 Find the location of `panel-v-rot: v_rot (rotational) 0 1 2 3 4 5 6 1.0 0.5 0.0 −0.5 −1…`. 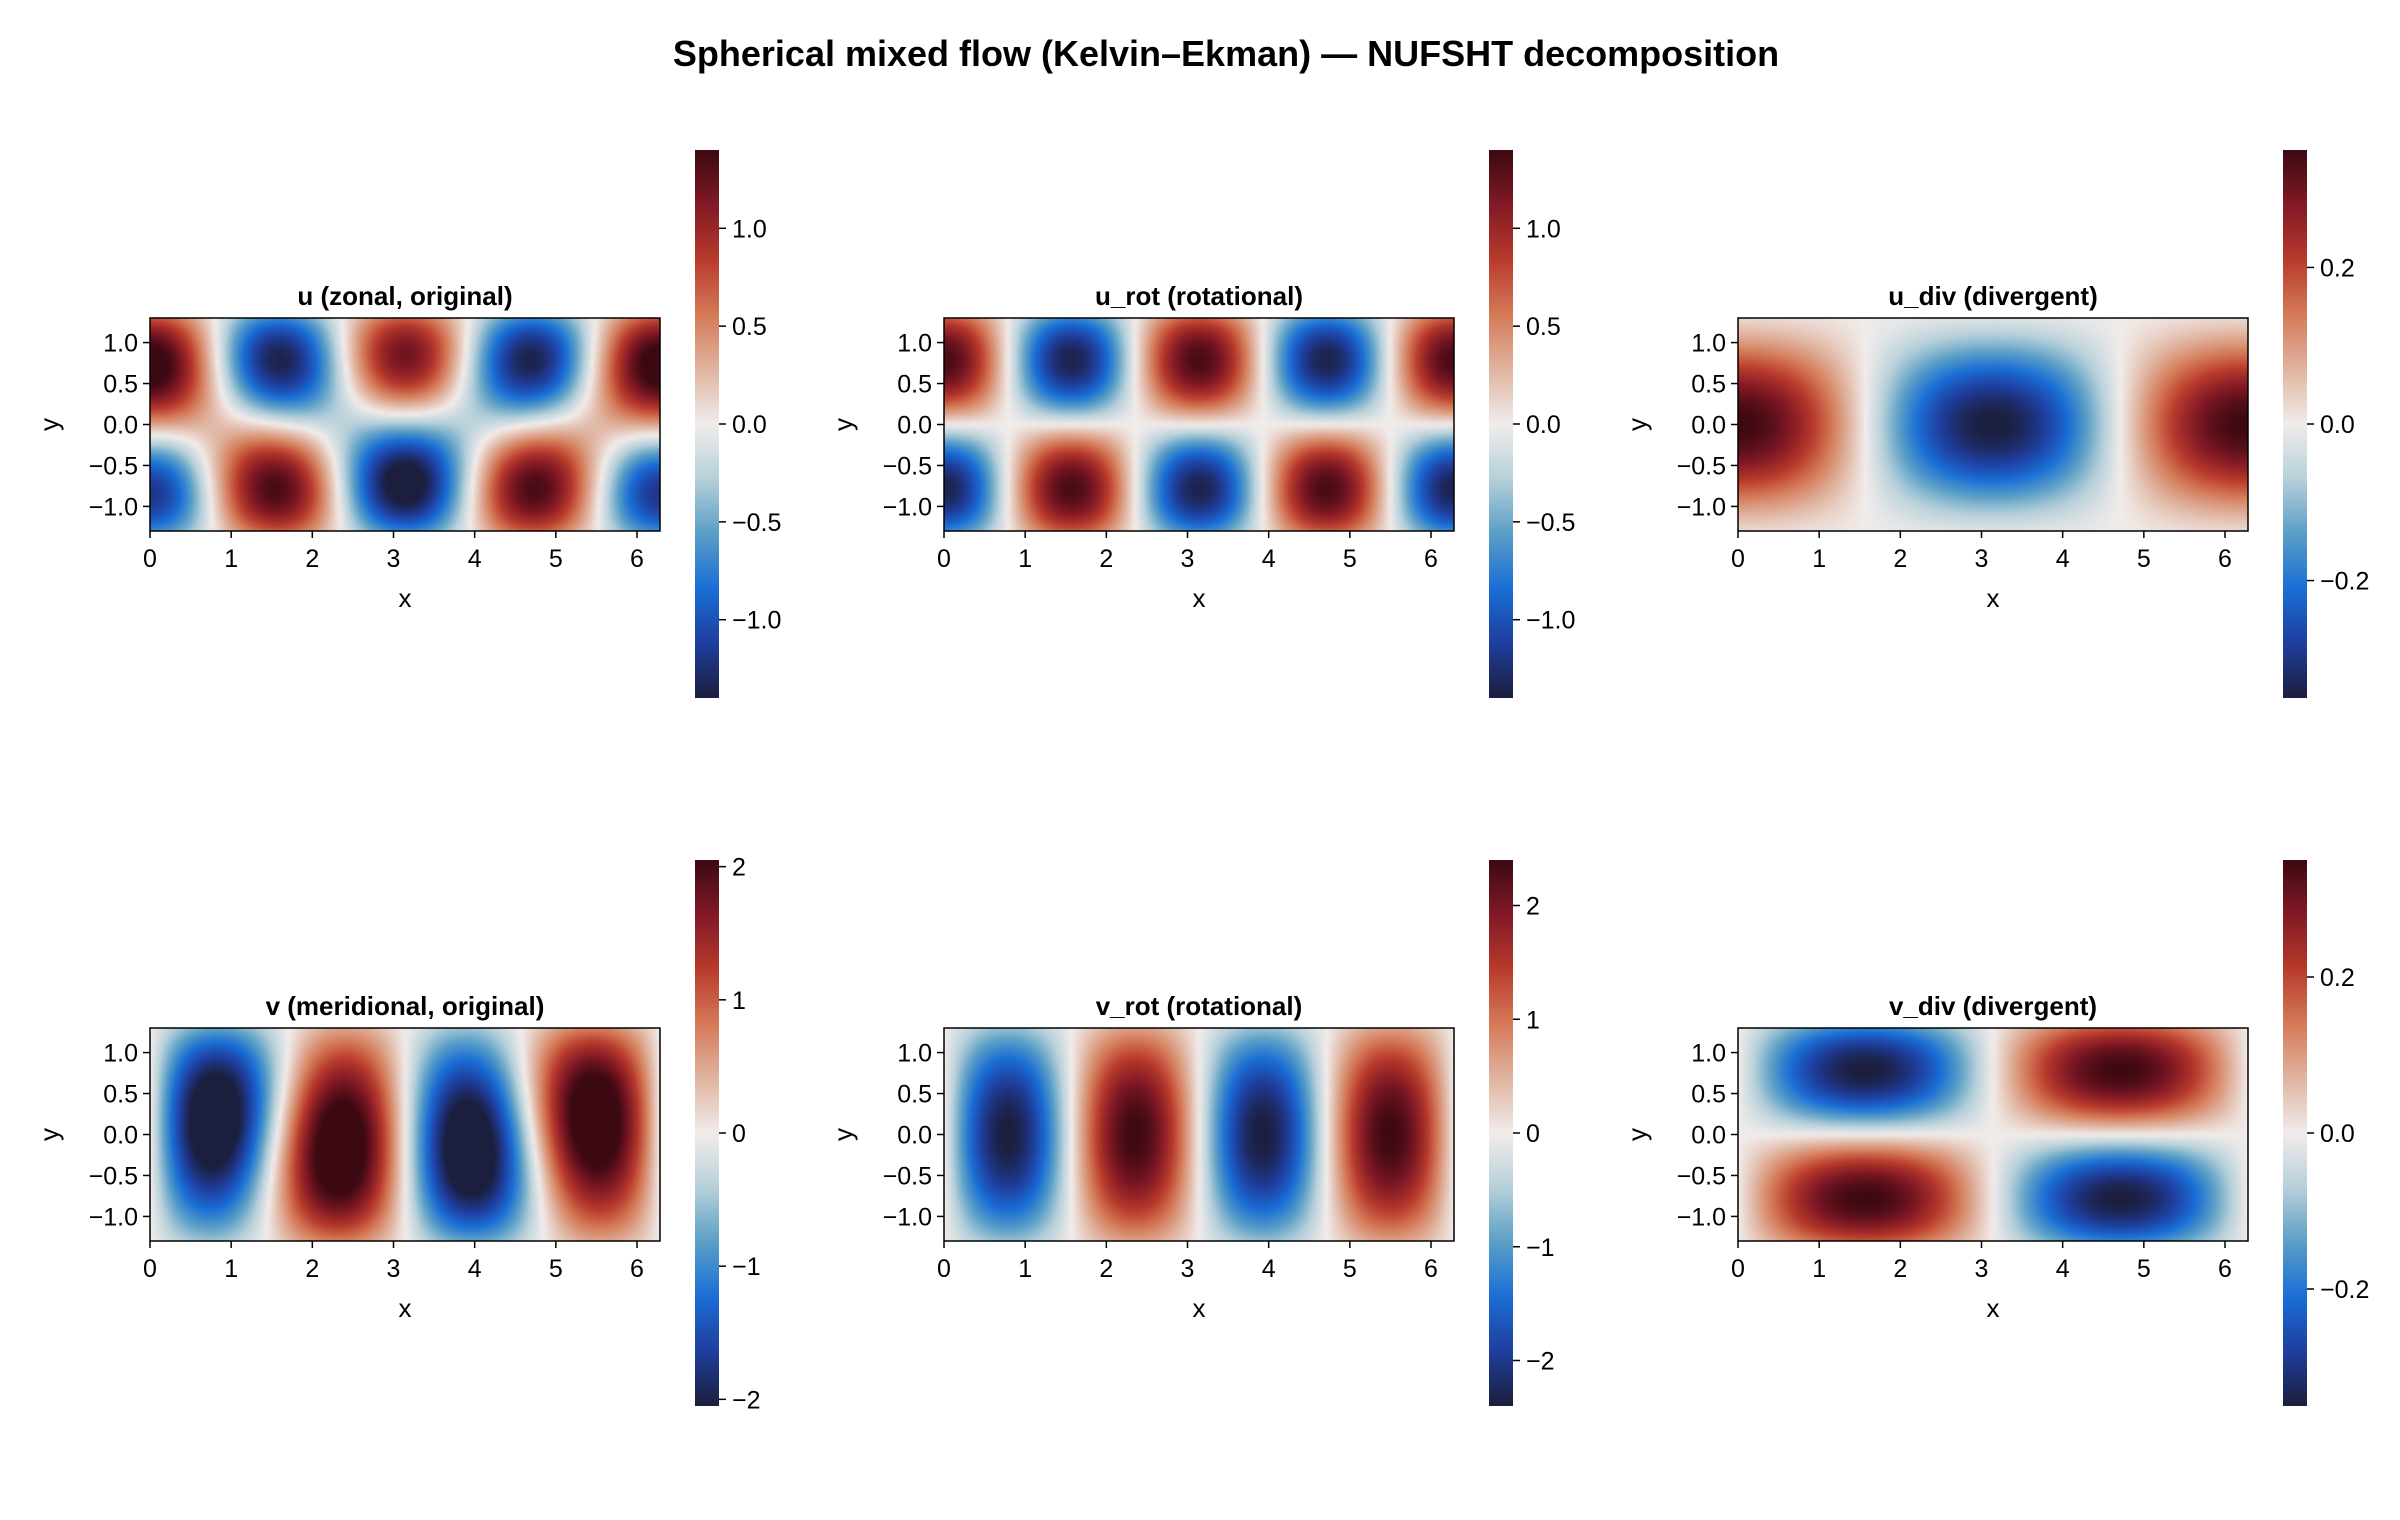

panel-v-rot: v_rot (rotational) 0 1 2 3 4 5 6 1.0 0.5 0.0 −0.5 −1… is located at coordinates (1191, 1133).